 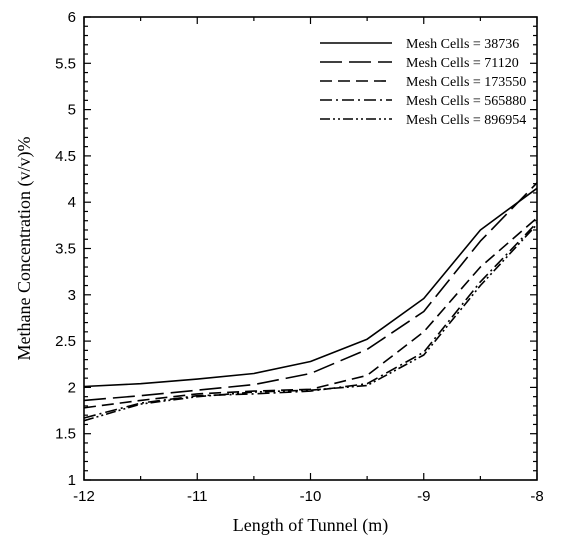 What do you see at coordinates (462, 63) in the screenshot?
I see `legend-label-2: Mesh Cells = 71120` at bounding box center [462, 63].